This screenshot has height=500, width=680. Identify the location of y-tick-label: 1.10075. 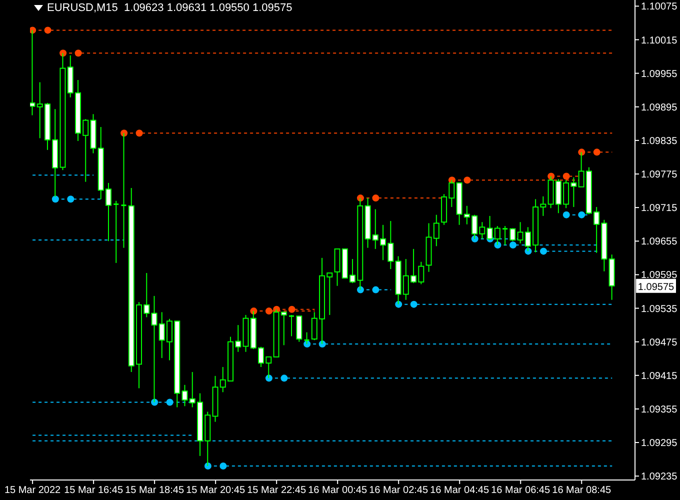
(659, 7).